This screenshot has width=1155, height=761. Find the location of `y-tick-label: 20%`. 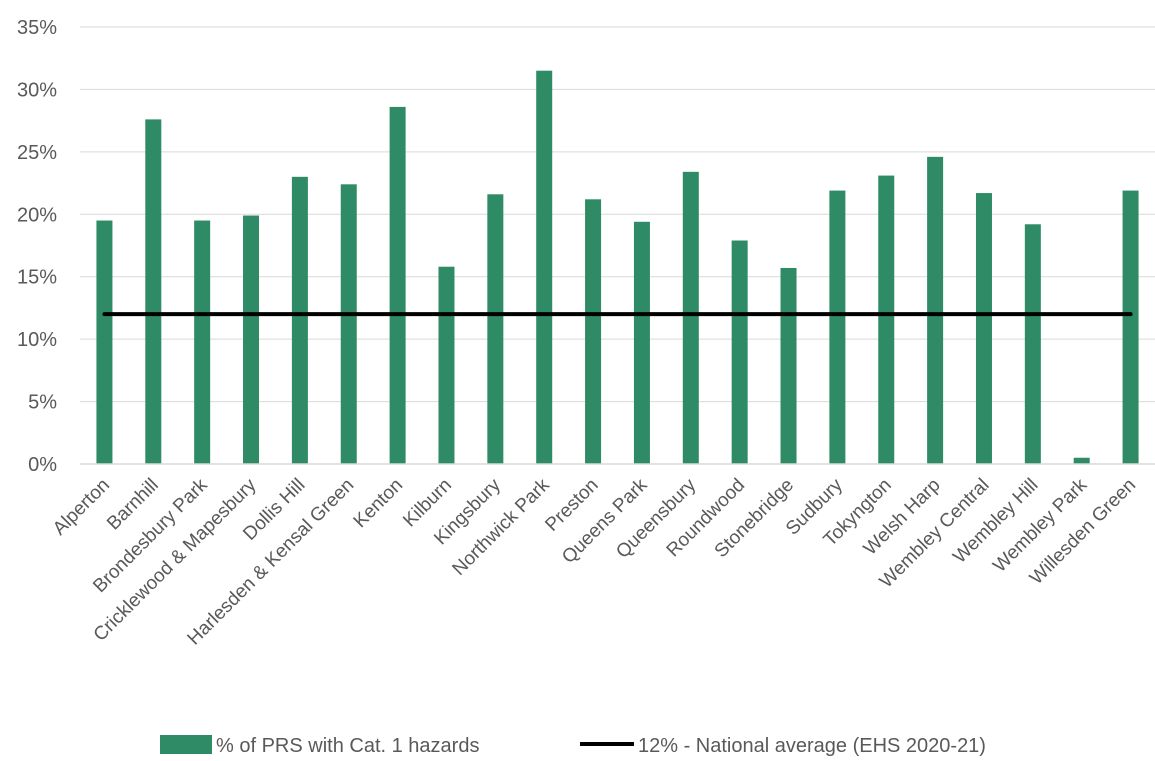

y-tick-label: 20% is located at coordinates (37, 215).